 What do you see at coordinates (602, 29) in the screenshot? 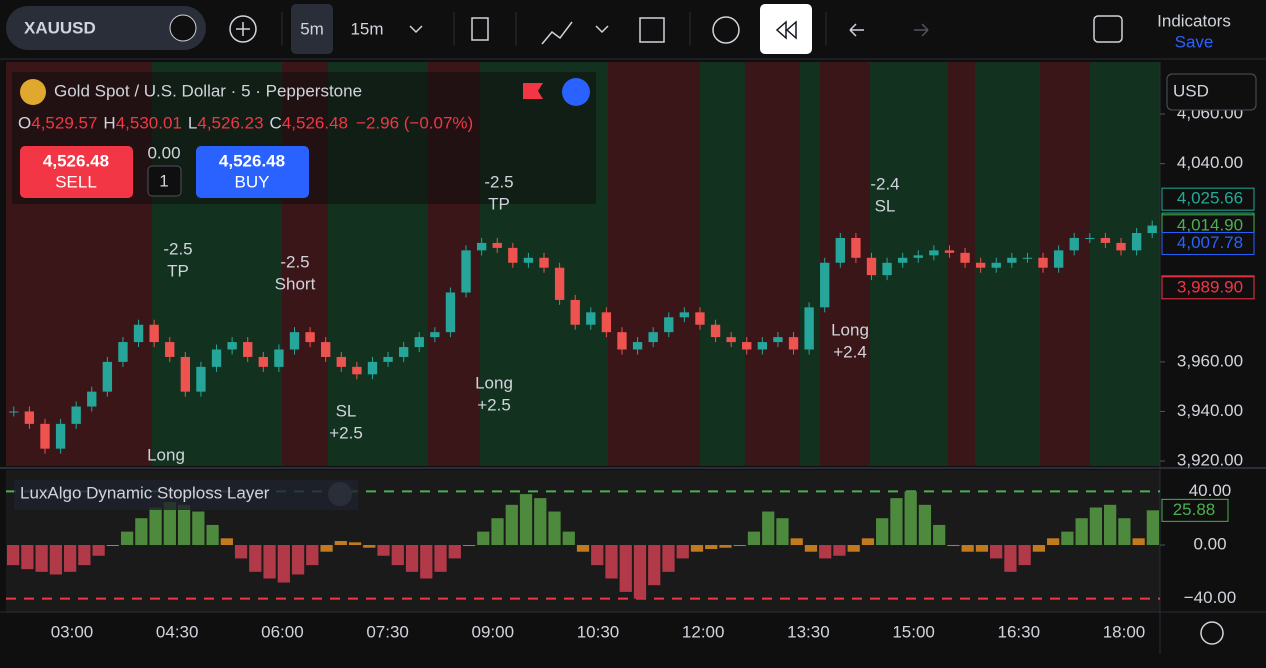
I see `menu` at bounding box center [602, 29].